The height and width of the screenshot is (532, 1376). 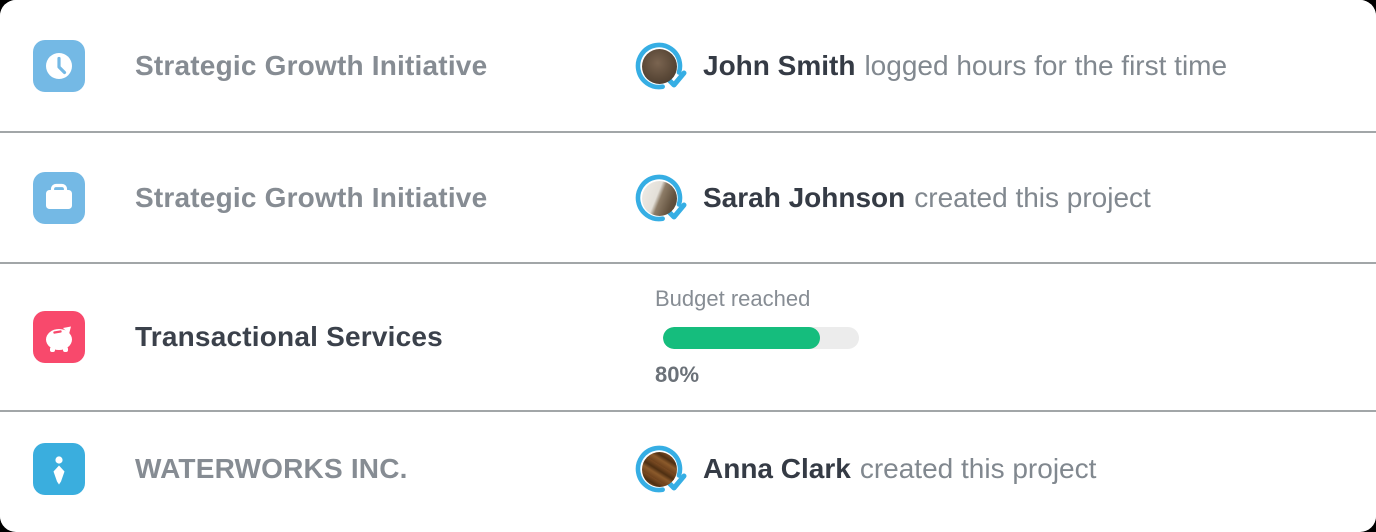 I want to click on budget-label: Budget reached, so click(x=733, y=298).